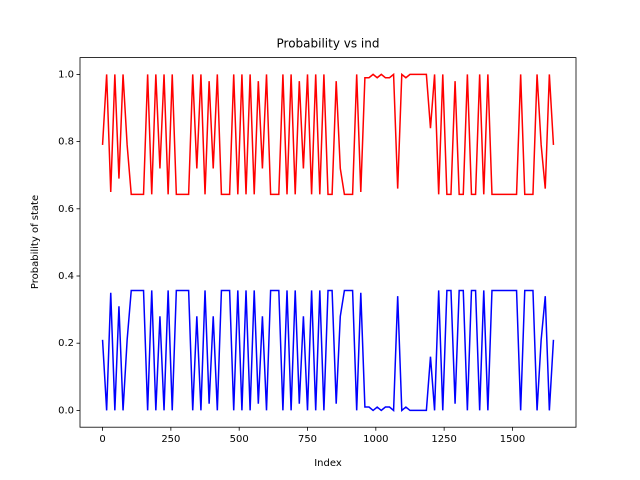 The image size is (640, 480). I want to click on y-axis-label: Probability of state, so click(35, 242).